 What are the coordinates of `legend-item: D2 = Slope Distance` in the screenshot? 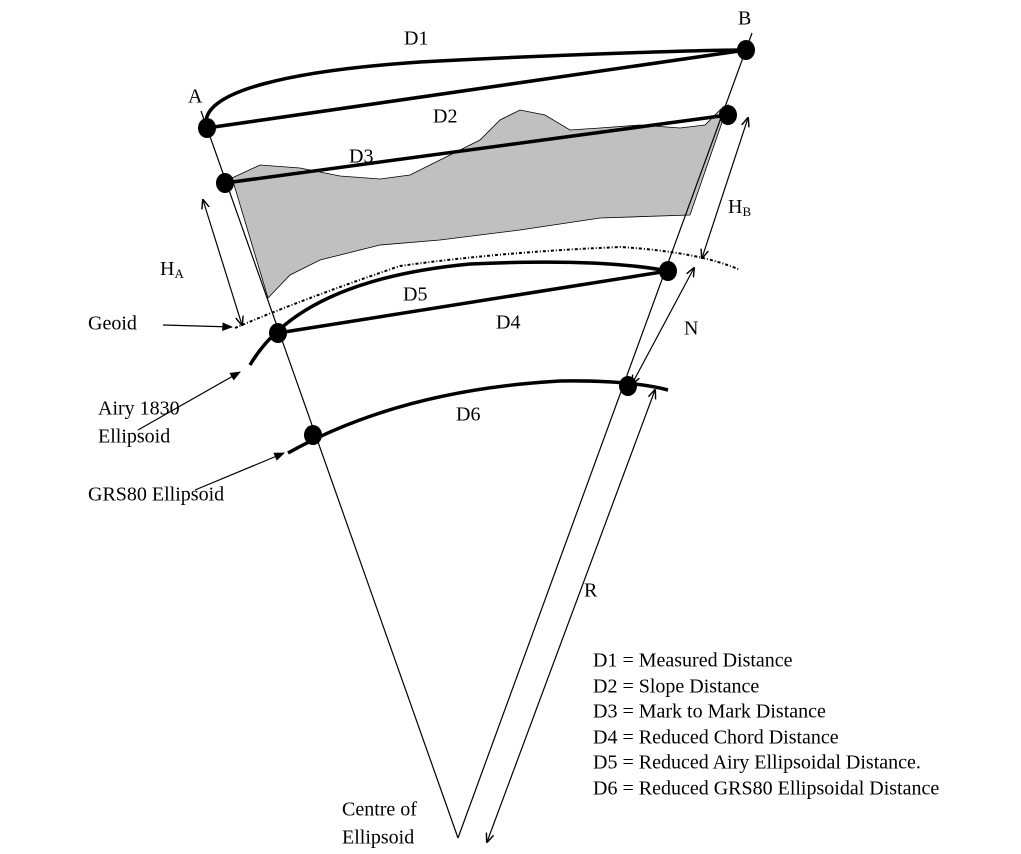 It's located at (676, 687).